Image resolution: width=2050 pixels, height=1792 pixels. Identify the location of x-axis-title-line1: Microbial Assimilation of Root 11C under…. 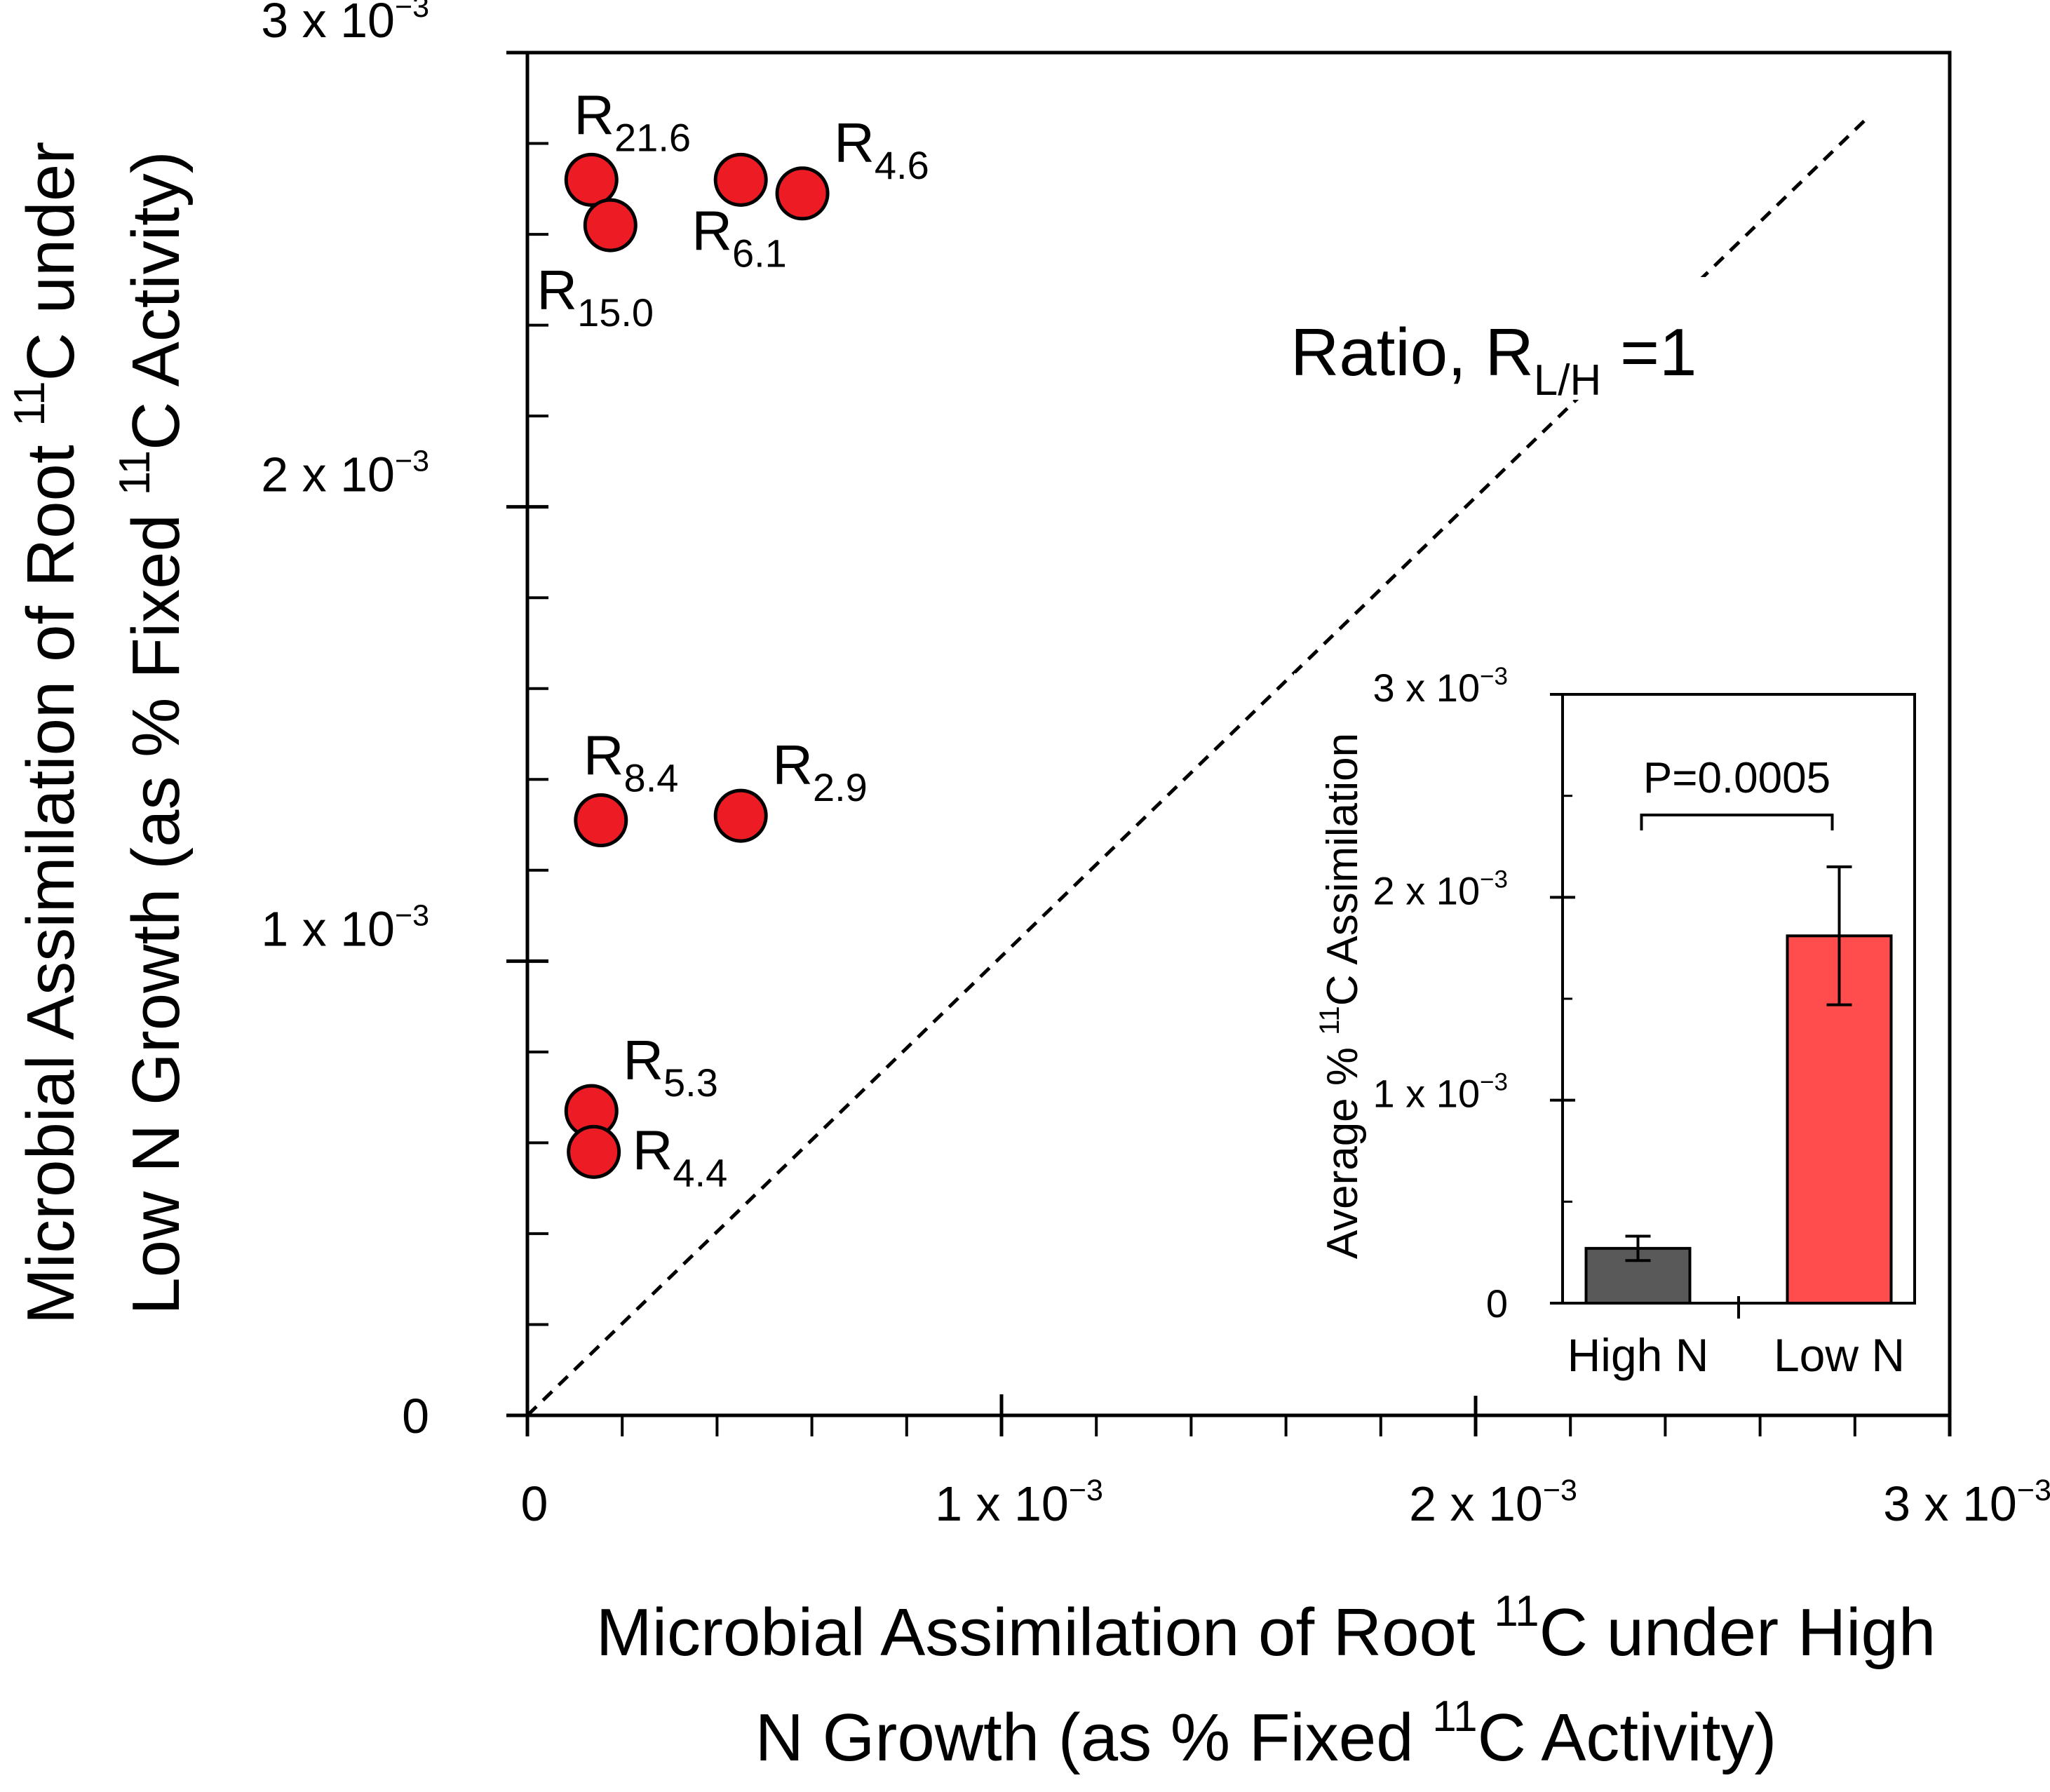
(1266, 1628).